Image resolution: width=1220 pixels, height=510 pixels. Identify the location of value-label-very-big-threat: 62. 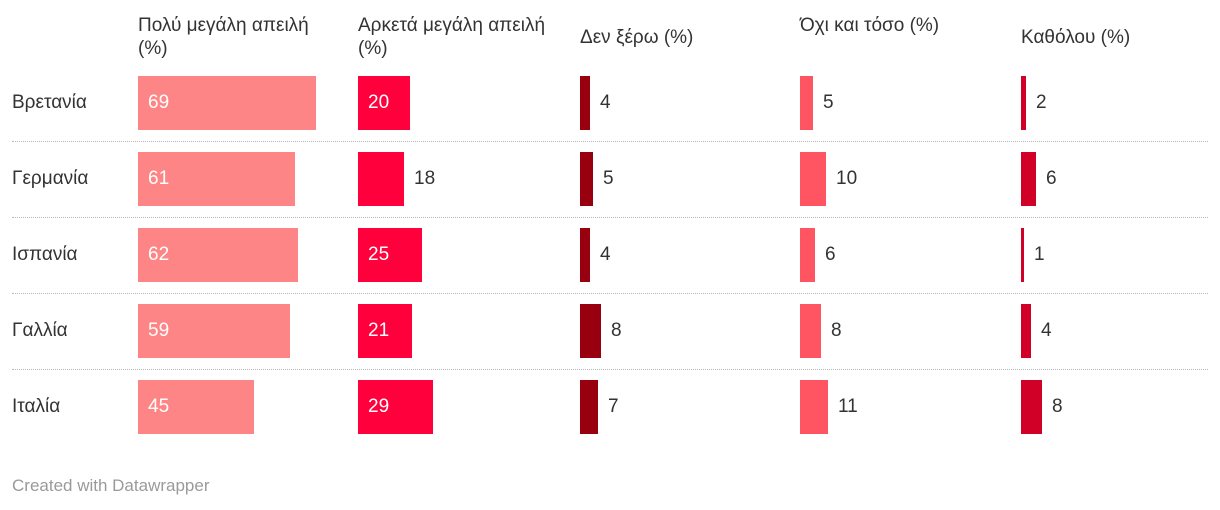
(159, 254).